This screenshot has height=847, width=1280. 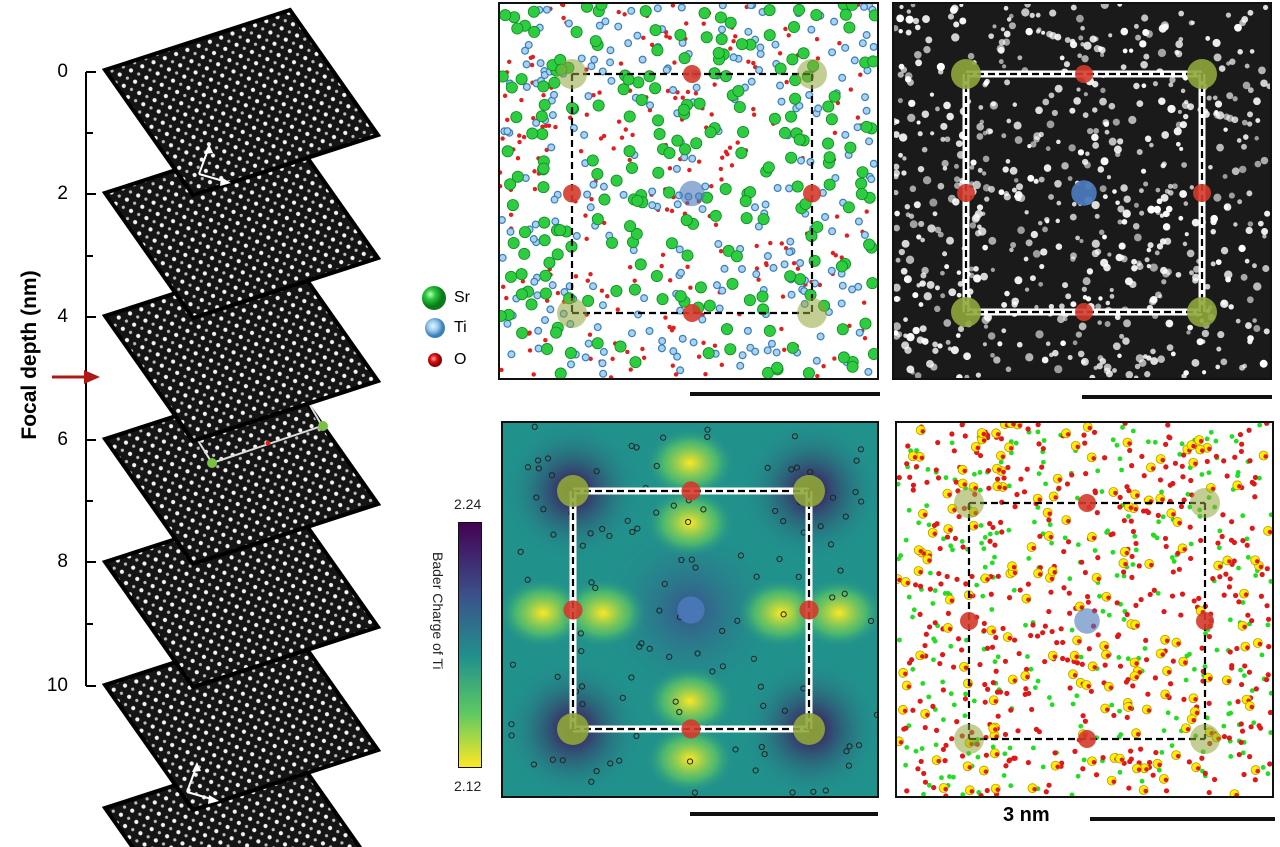 I want to click on colorbar-max-label: 2.24, so click(x=468, y=504).